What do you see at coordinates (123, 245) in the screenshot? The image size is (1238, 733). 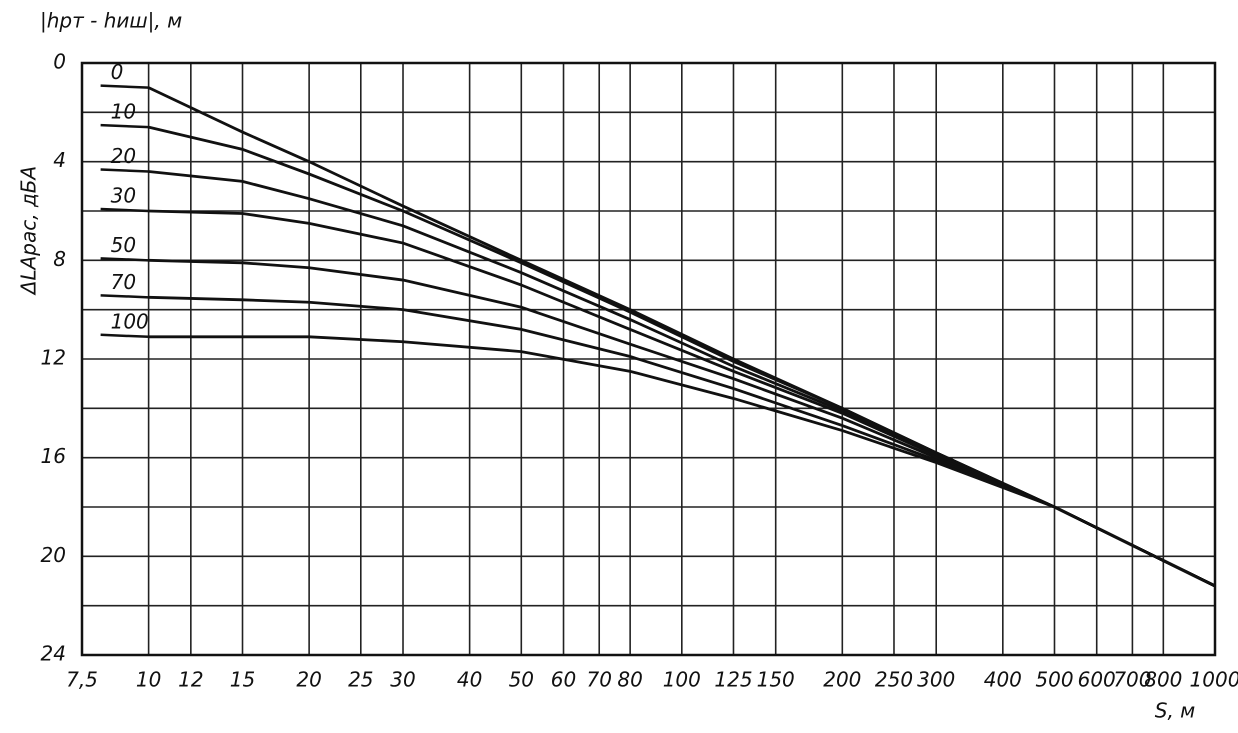 I see `series-label: 50` at bounding box center [123, 245].